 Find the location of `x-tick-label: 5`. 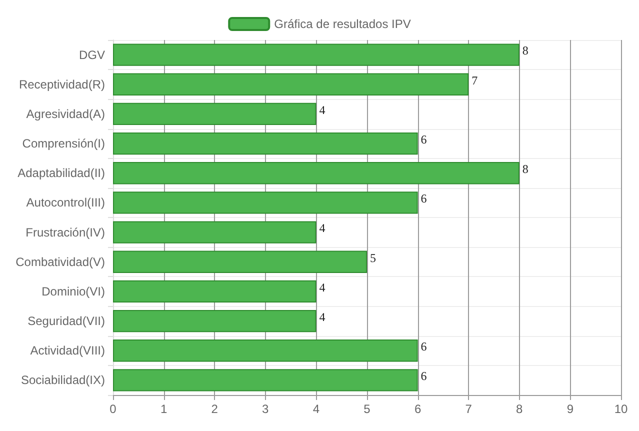

x-tick-label: 5 is located at coordinates (367, 409).